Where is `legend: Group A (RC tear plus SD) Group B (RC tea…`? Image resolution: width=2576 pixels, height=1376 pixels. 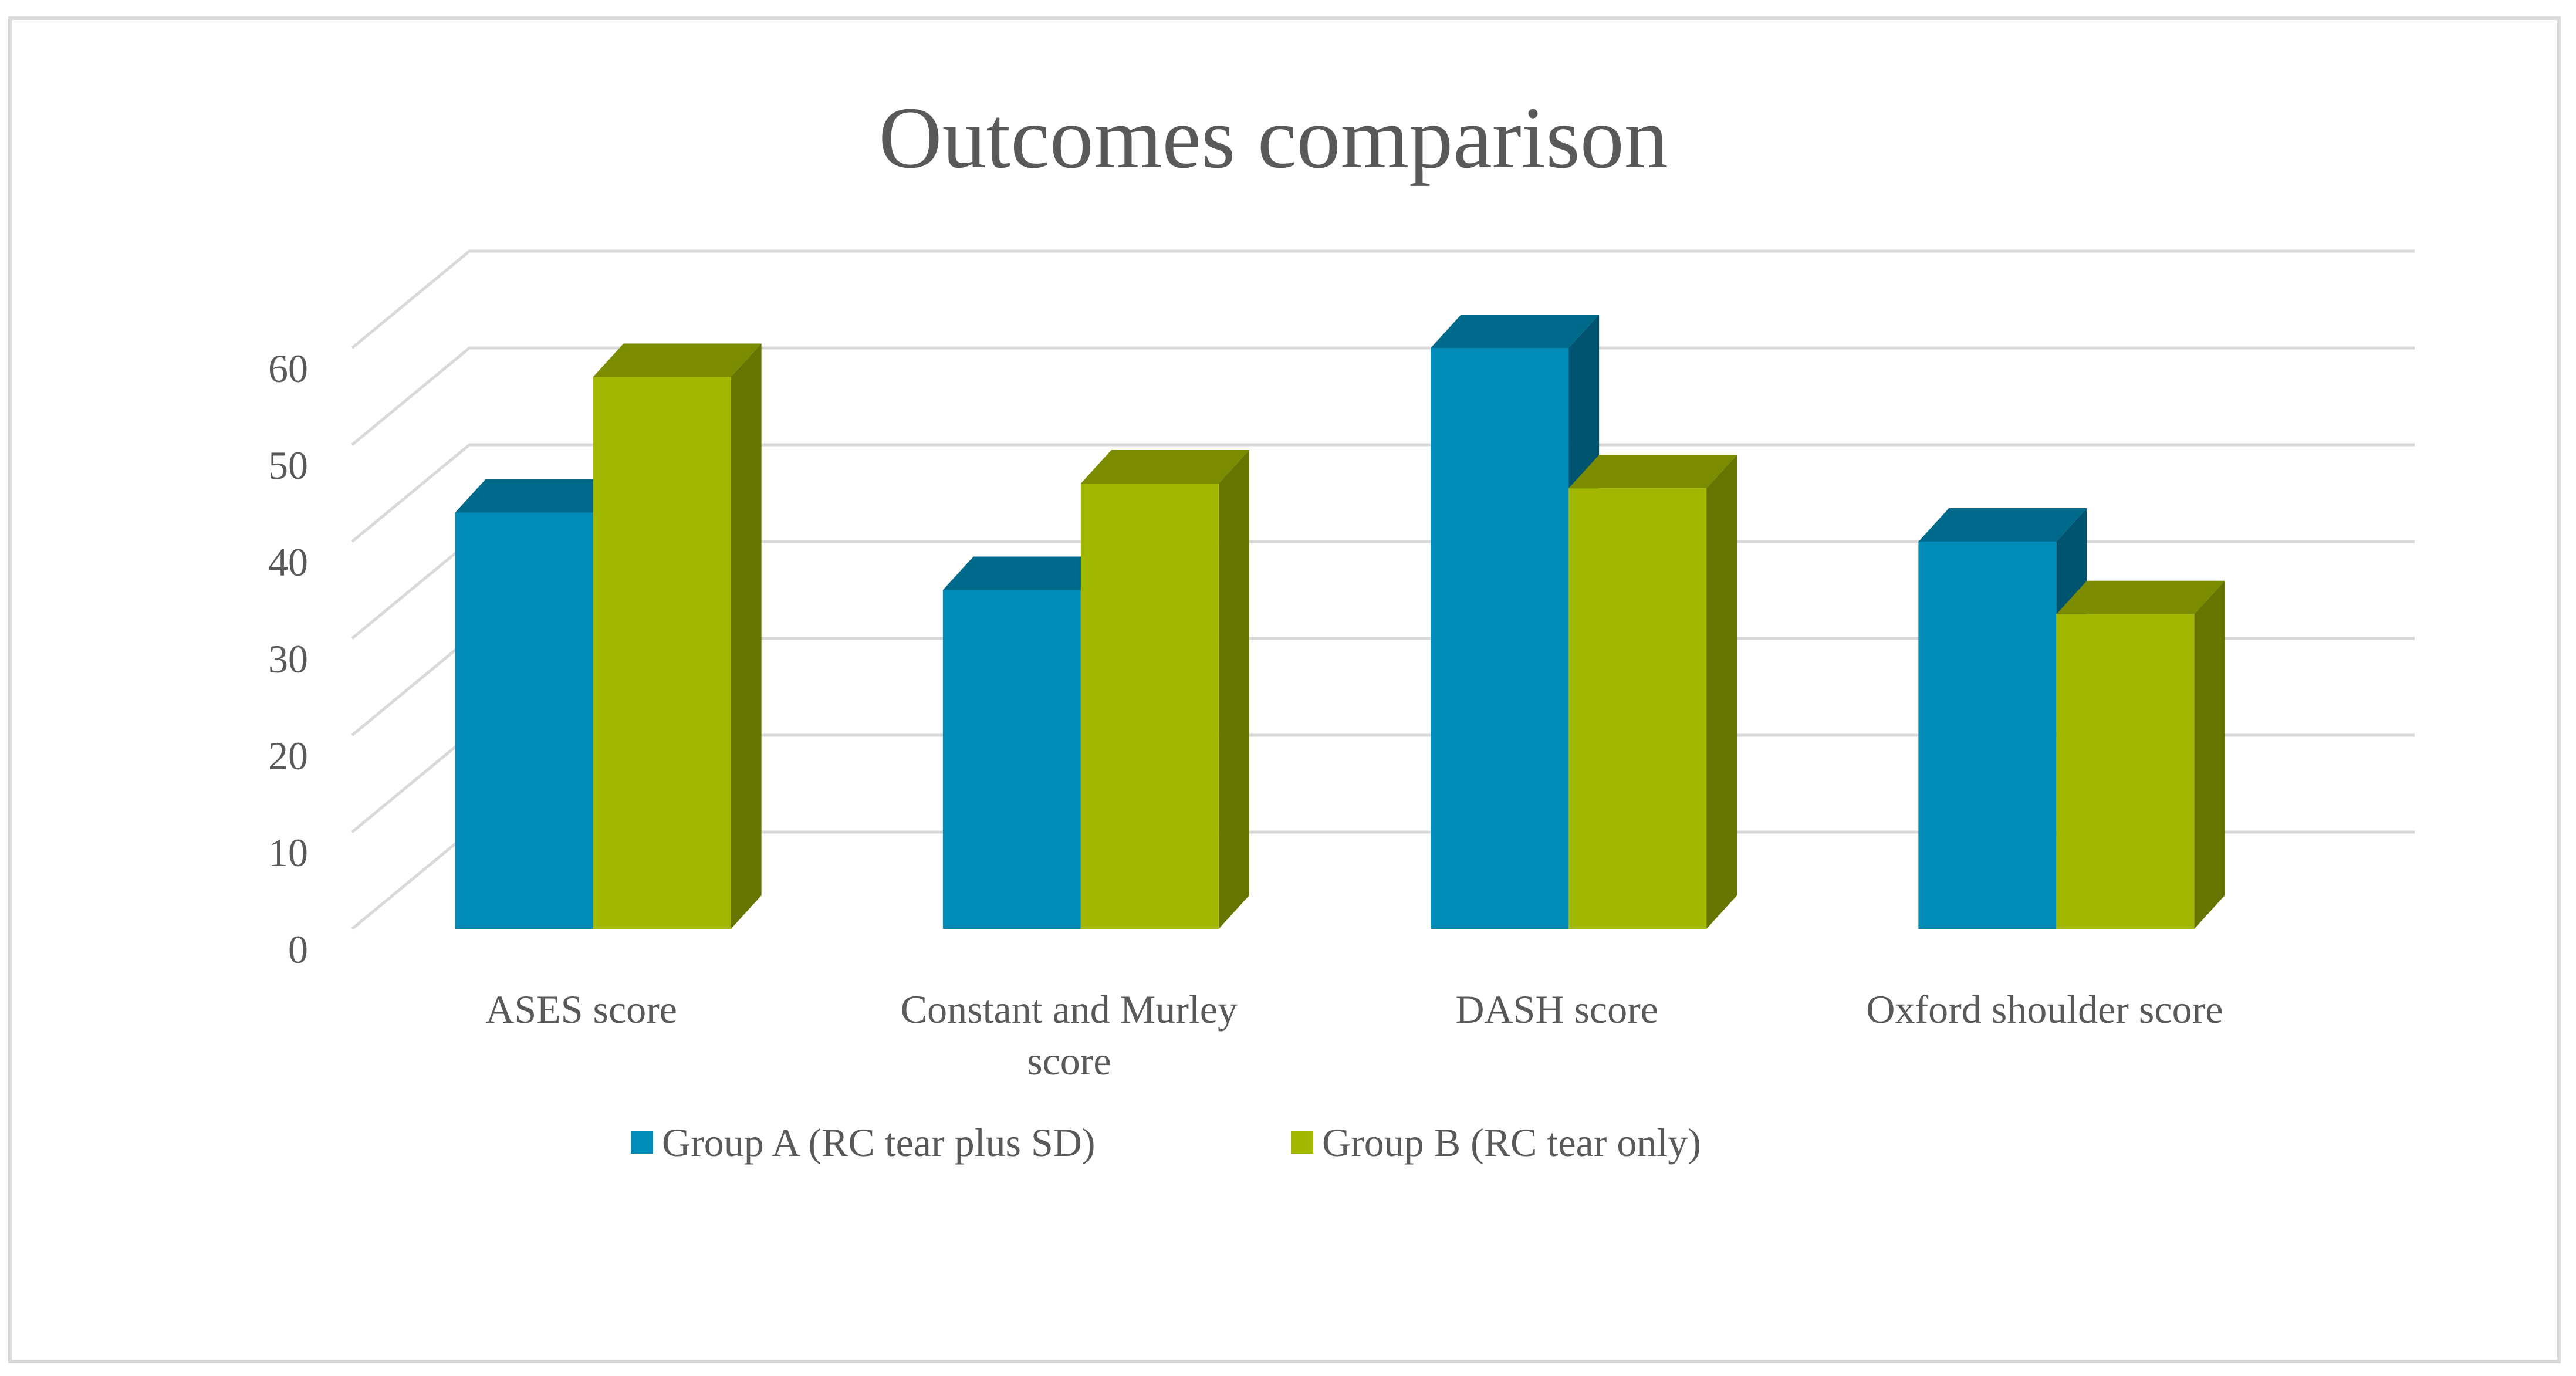
legend: Group A (RC tear plus SD) Group B (RC tea… is located at coordinates (1166, 1142).